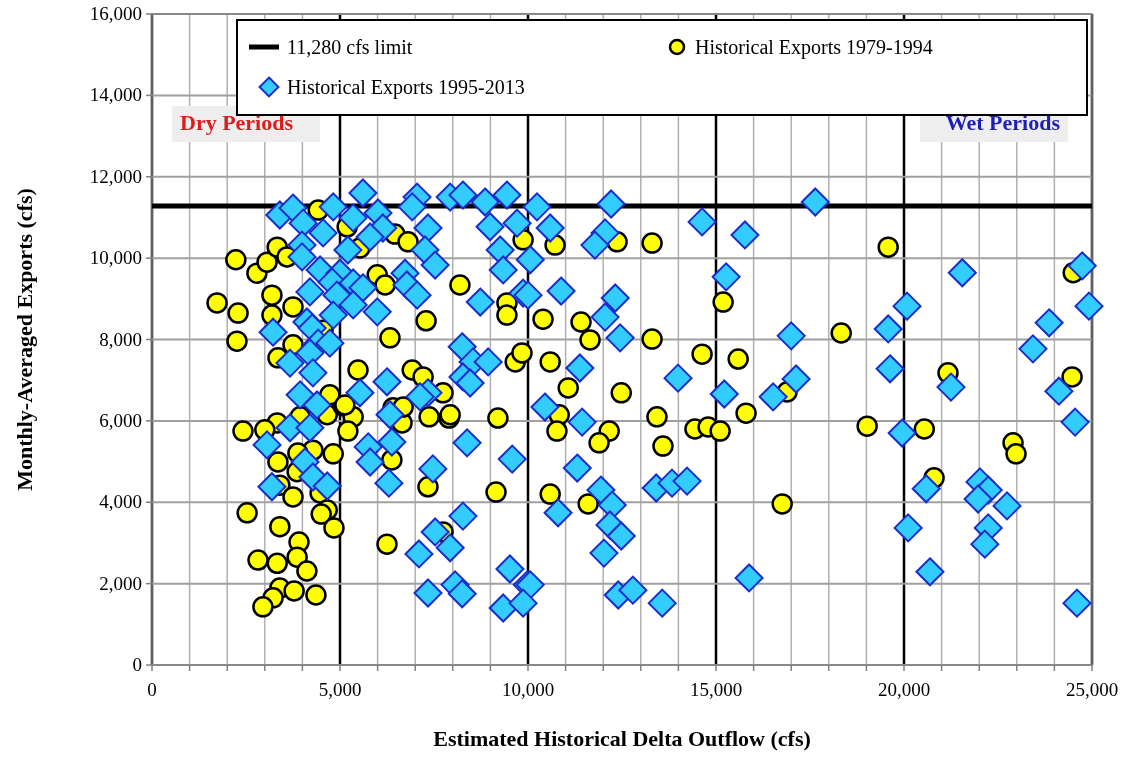 The height and width of the screenshot is (757, 1131). What do you see at coordinates (137, 664) in the screenshot?
I see `y-tick-label: 0` at bounding box center [137, 664].